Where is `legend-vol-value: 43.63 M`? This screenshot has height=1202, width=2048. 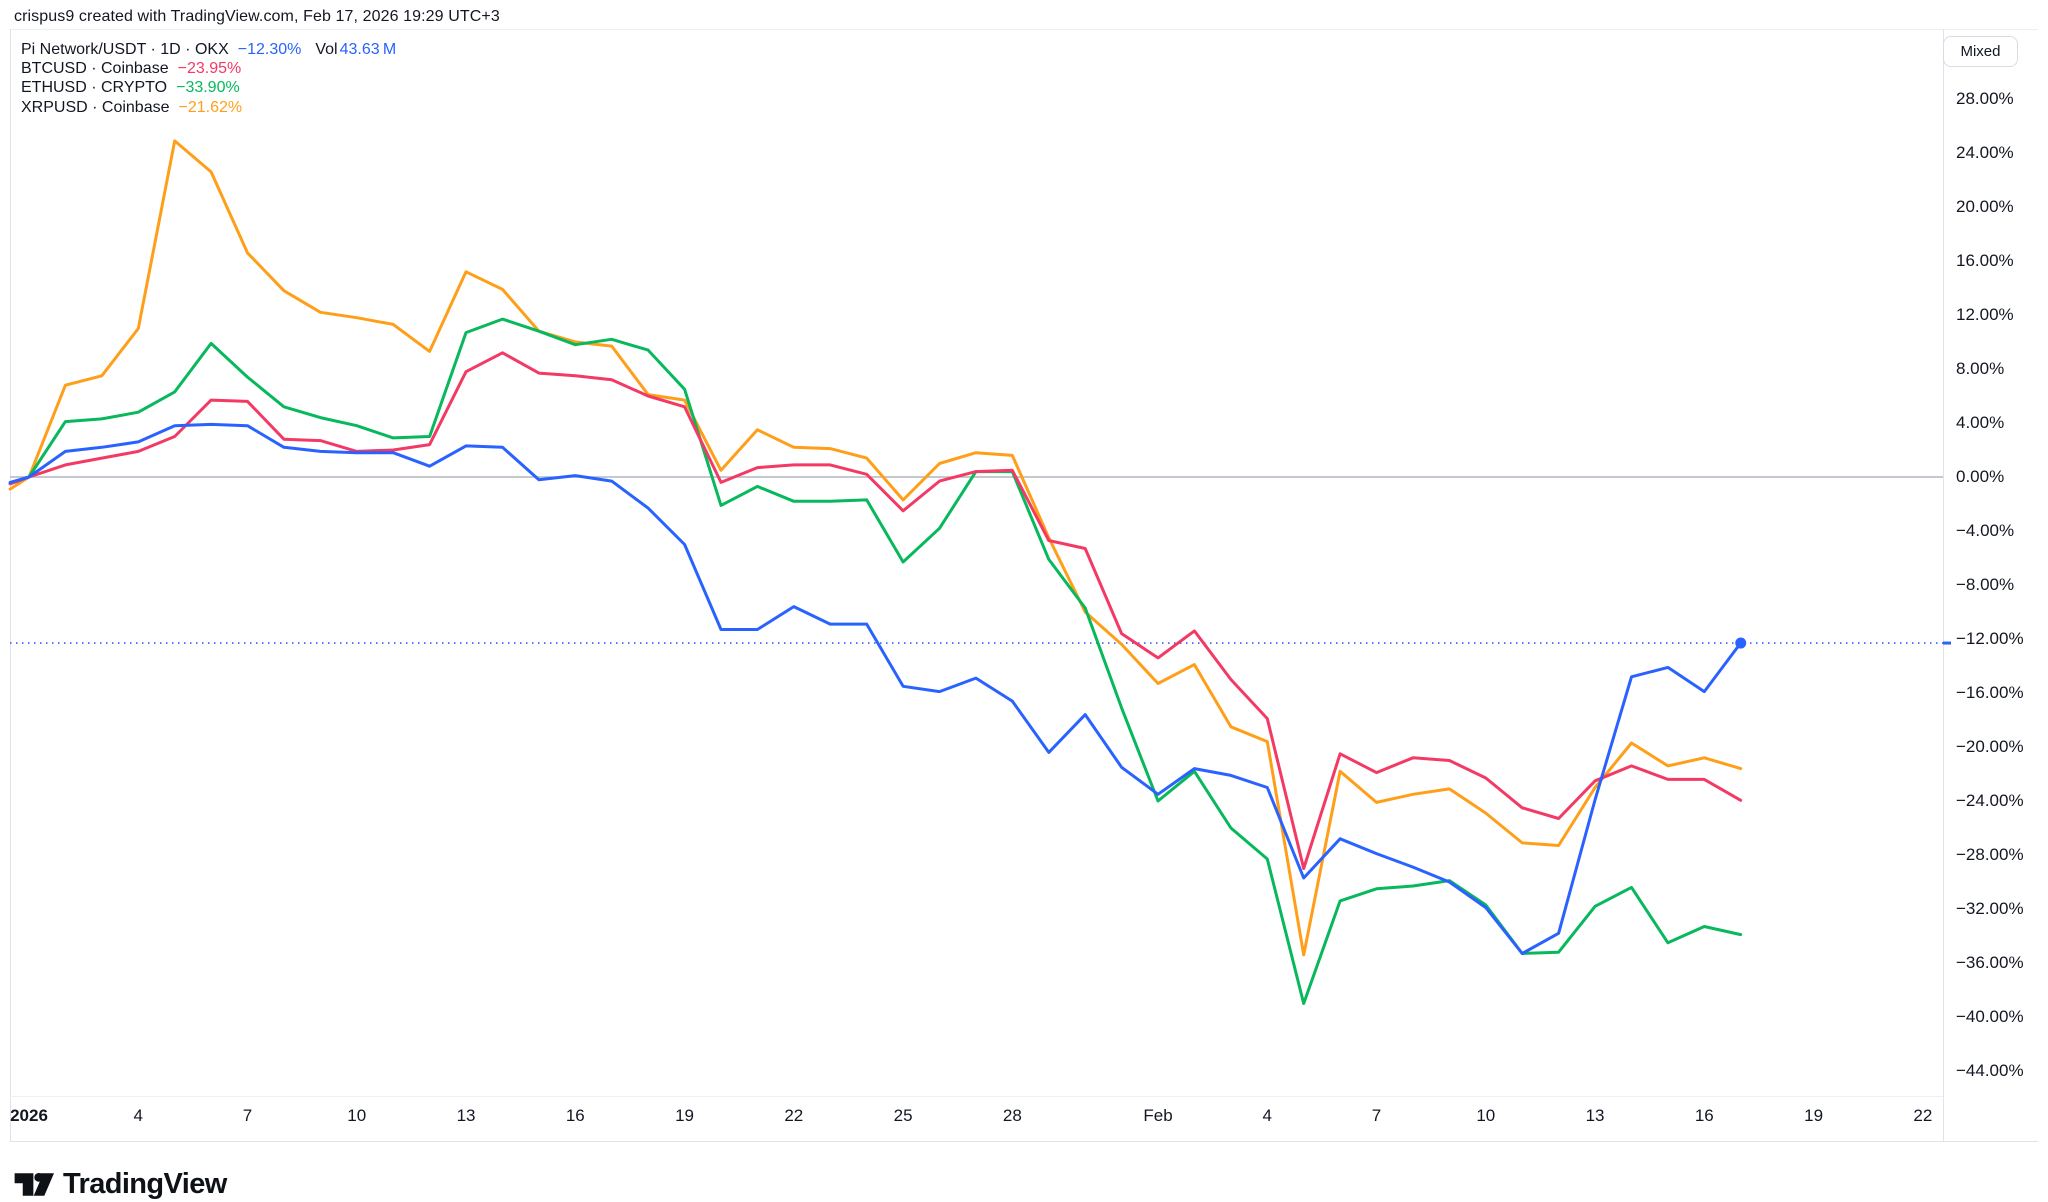 legend-vol-value: 43.63 M is located at coordinates (368, 49).